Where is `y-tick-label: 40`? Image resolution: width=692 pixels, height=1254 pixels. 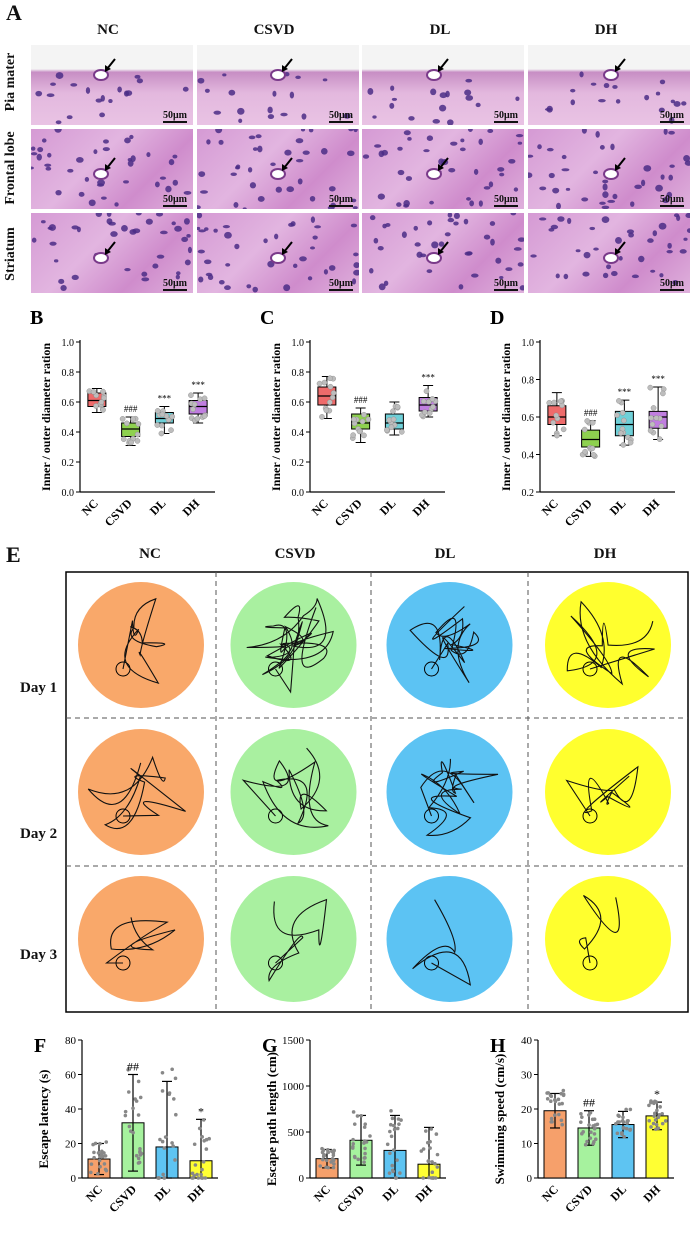
y-tick-label: 40 is located at coordinates (527, 1041).